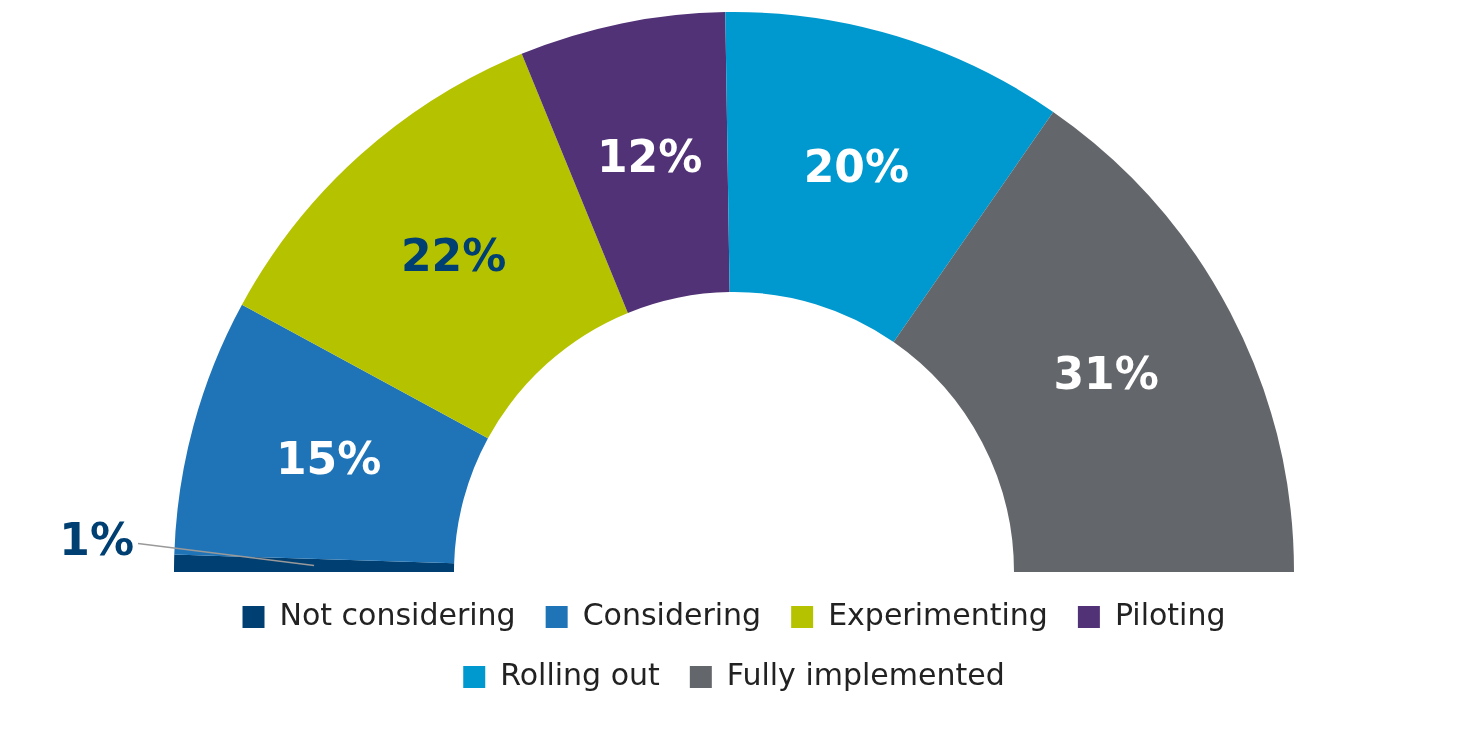 The image size is (1468, 730). Describe the element at coordinates (580, 674) in the screenshot. I see `legend-label: Rolling out` at that location.